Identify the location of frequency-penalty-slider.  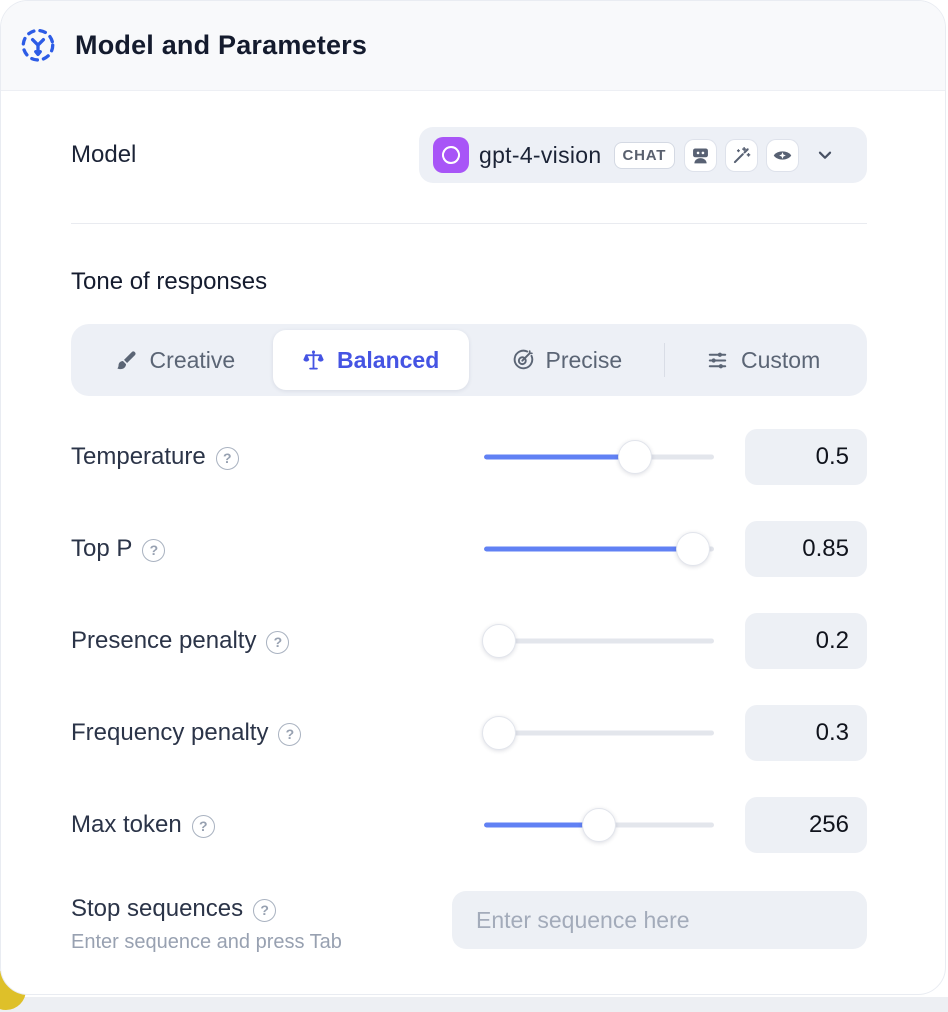
(597, 733).